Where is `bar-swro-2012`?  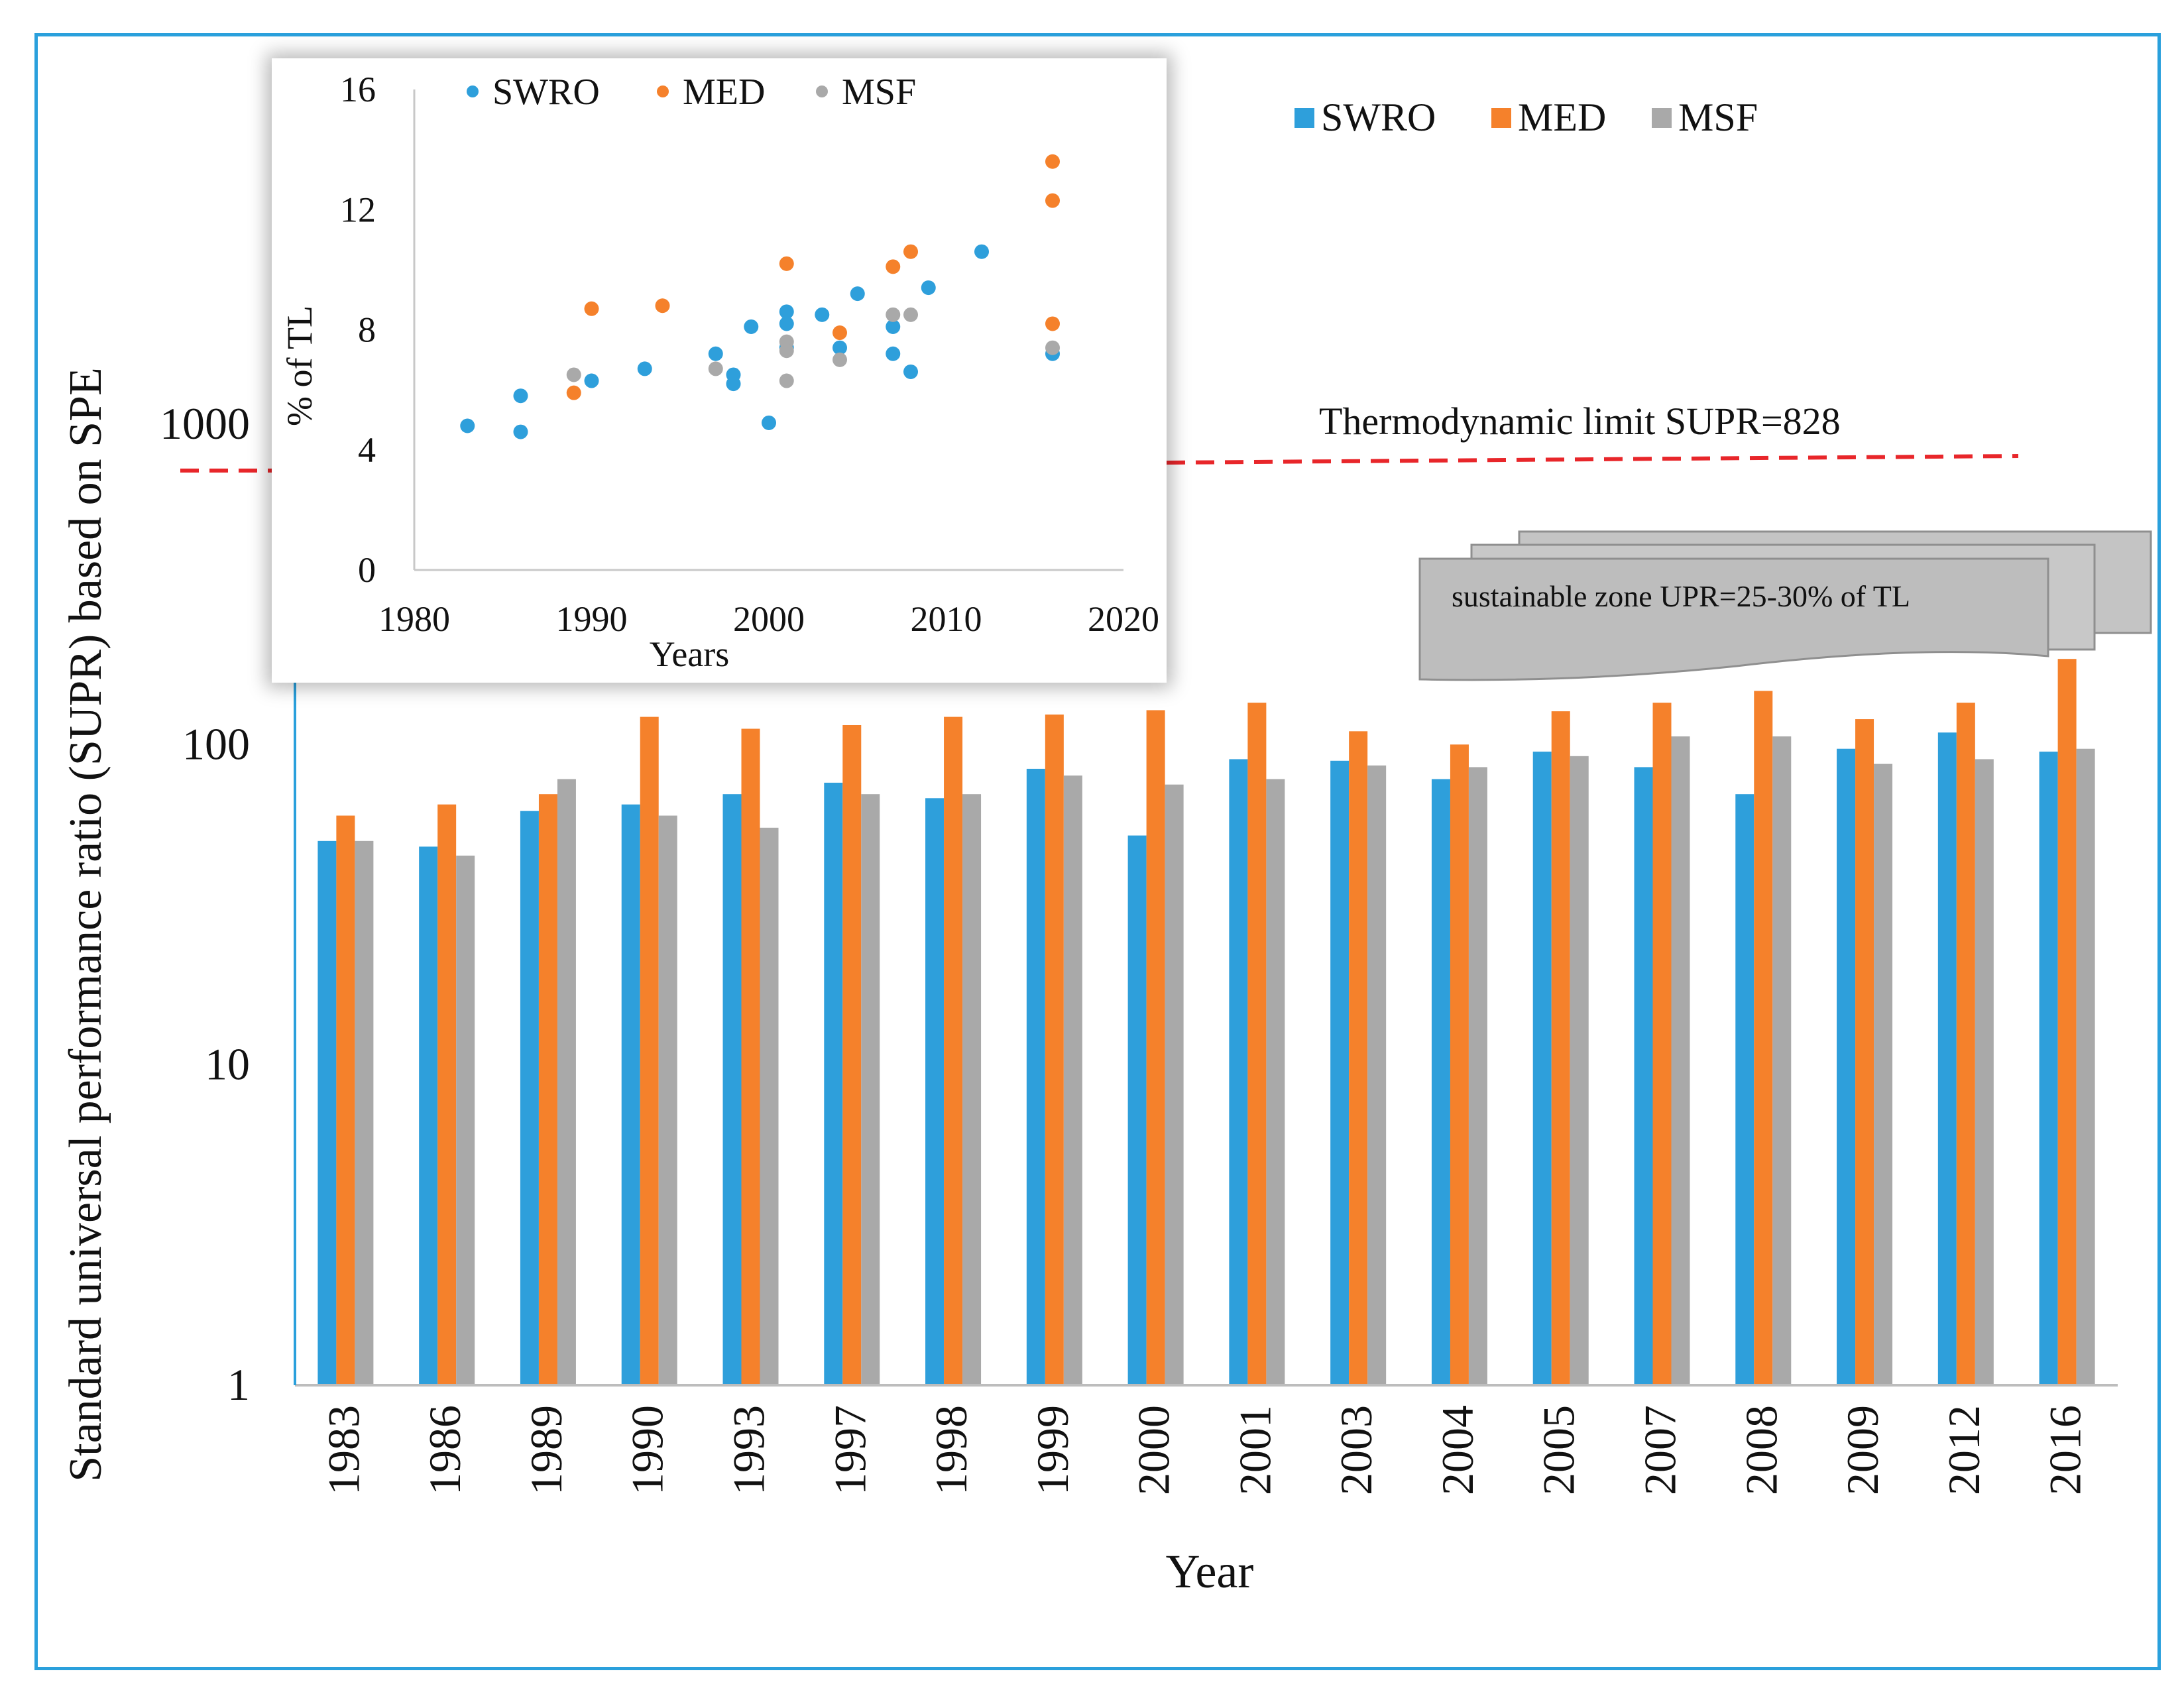
bar-swro-2012 is located at coordinates (1947, 1058).